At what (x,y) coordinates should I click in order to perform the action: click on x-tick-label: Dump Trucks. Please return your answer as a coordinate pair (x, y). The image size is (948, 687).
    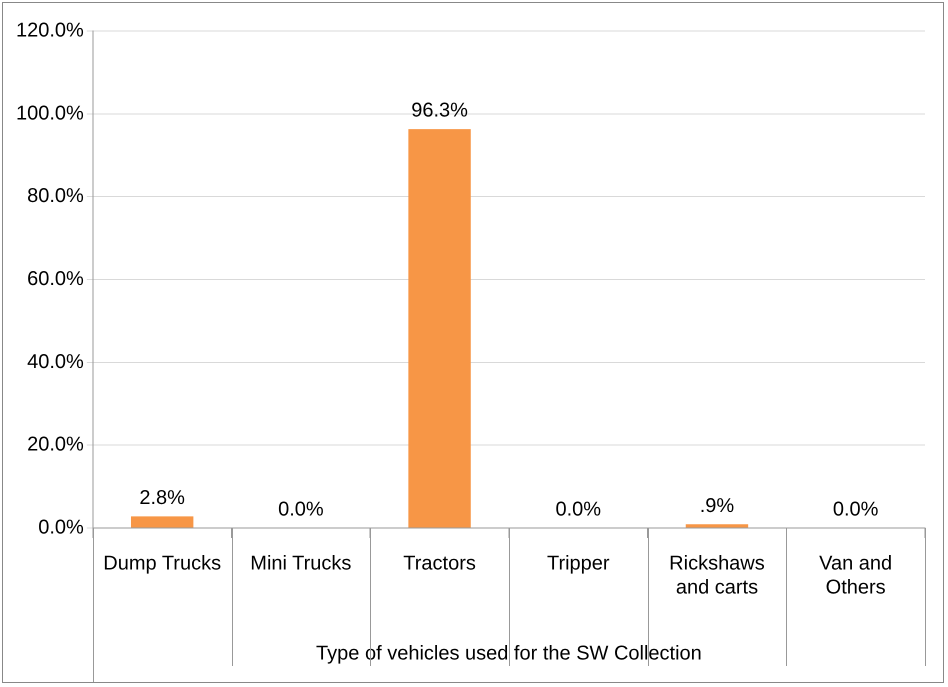
    Looking at the image, I should click on (162, 563).